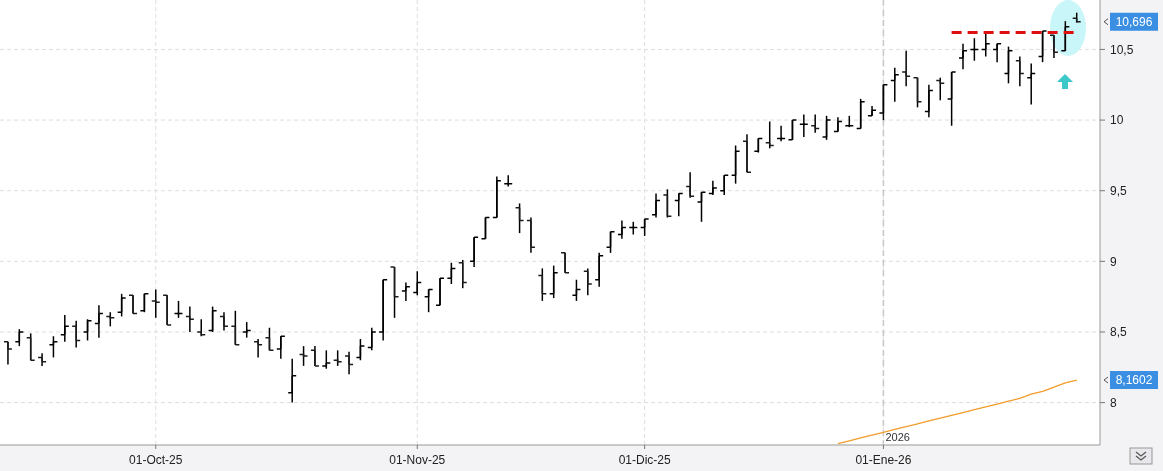 This screenshot has width=1163, height=471. What do you see at coordinates (1113, 402) in the screenshot?
I see `y-tick-label: 8` at bounding box center [1113, 402].